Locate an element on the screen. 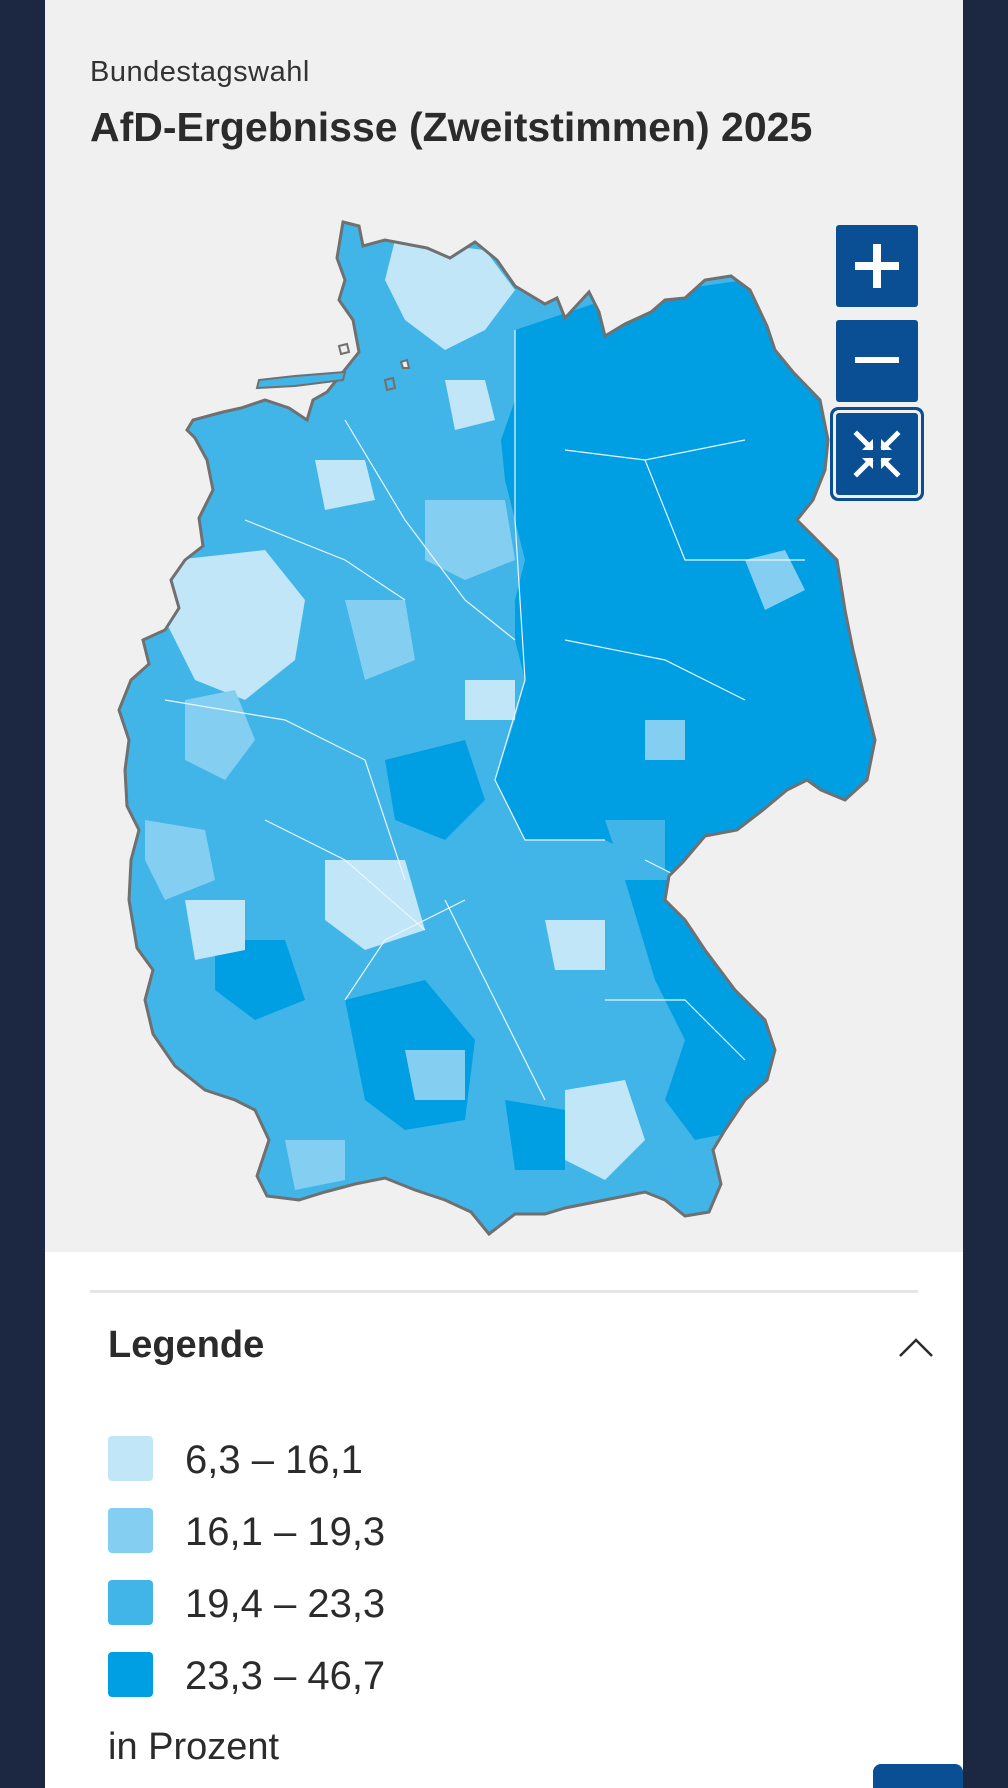 This screenshot has height=1788, width=1008. map-title: AfD-Ergebnisse (Zweitstimmen) 2025 is located at coordinates (451, 127).